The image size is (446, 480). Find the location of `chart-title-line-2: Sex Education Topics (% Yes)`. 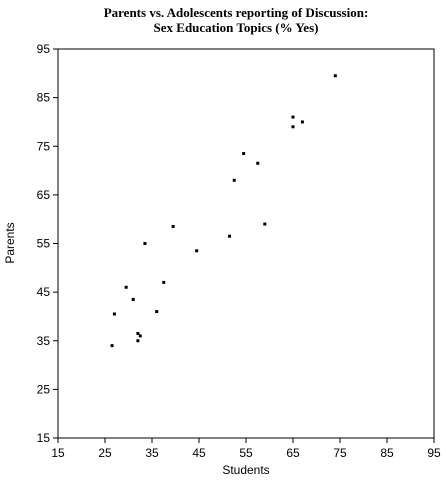

chart-title-line-2: Sex Education Topics (% Yes) is located at coordinates (236, 27).